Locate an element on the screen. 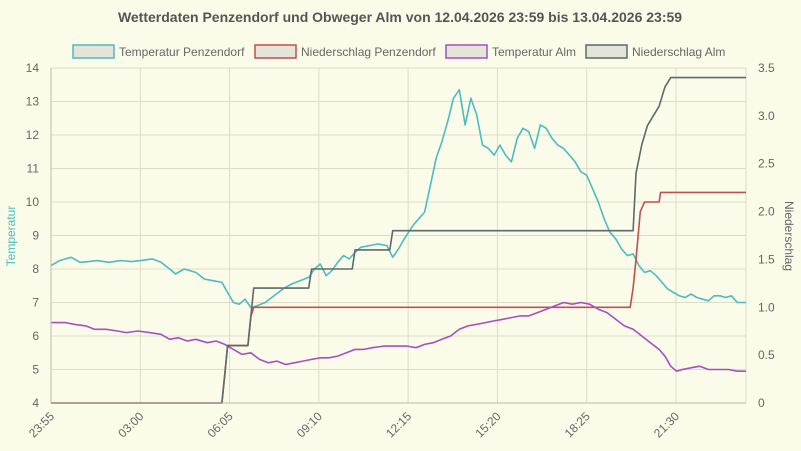  right-tick-label: 1.5 is located at coordinates (766, 259).